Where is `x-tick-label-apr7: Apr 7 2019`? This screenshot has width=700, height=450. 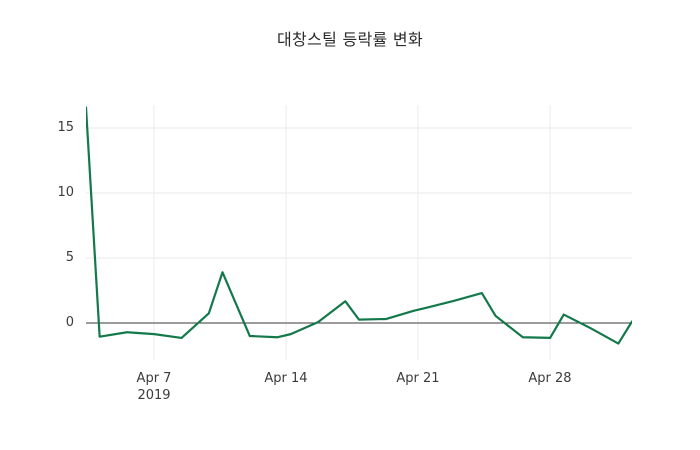 x-tick-label-apr7: Apr 7 2019 is located at coordinates (154, 387).